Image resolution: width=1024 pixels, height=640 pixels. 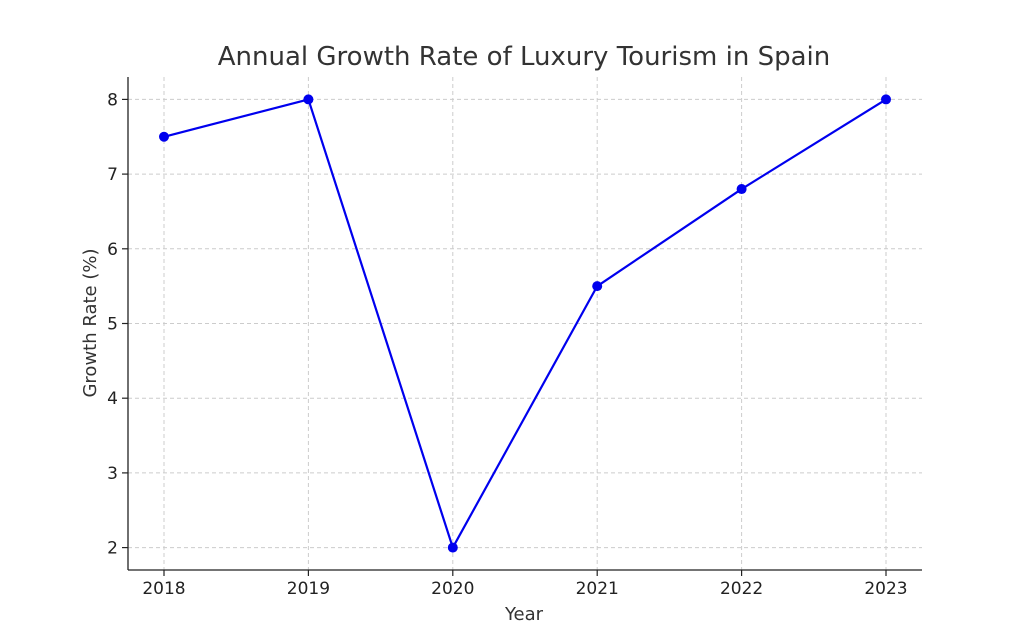 What do you see at coordinates (112, 474) in the screenshot?
I see `y-tick-label: 3` at bounding box center [112, 474].